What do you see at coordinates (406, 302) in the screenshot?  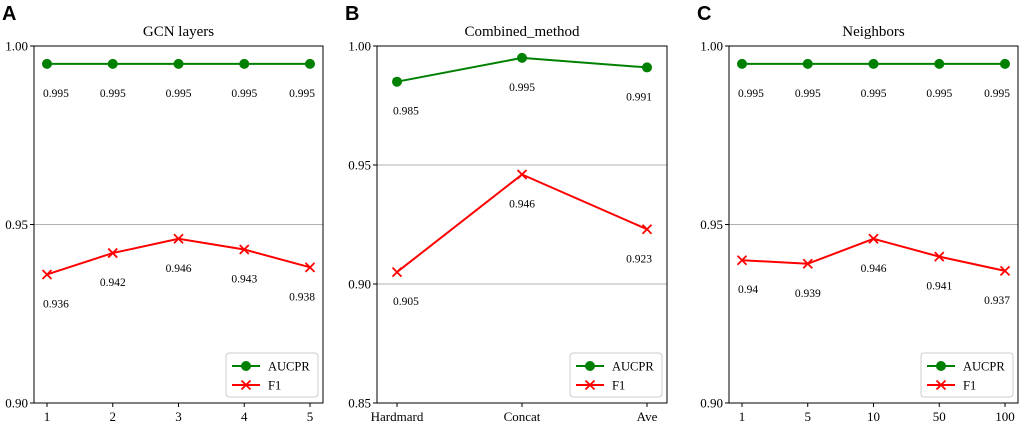 I see `data-label: 0.905` at bounding box center [406, 302].